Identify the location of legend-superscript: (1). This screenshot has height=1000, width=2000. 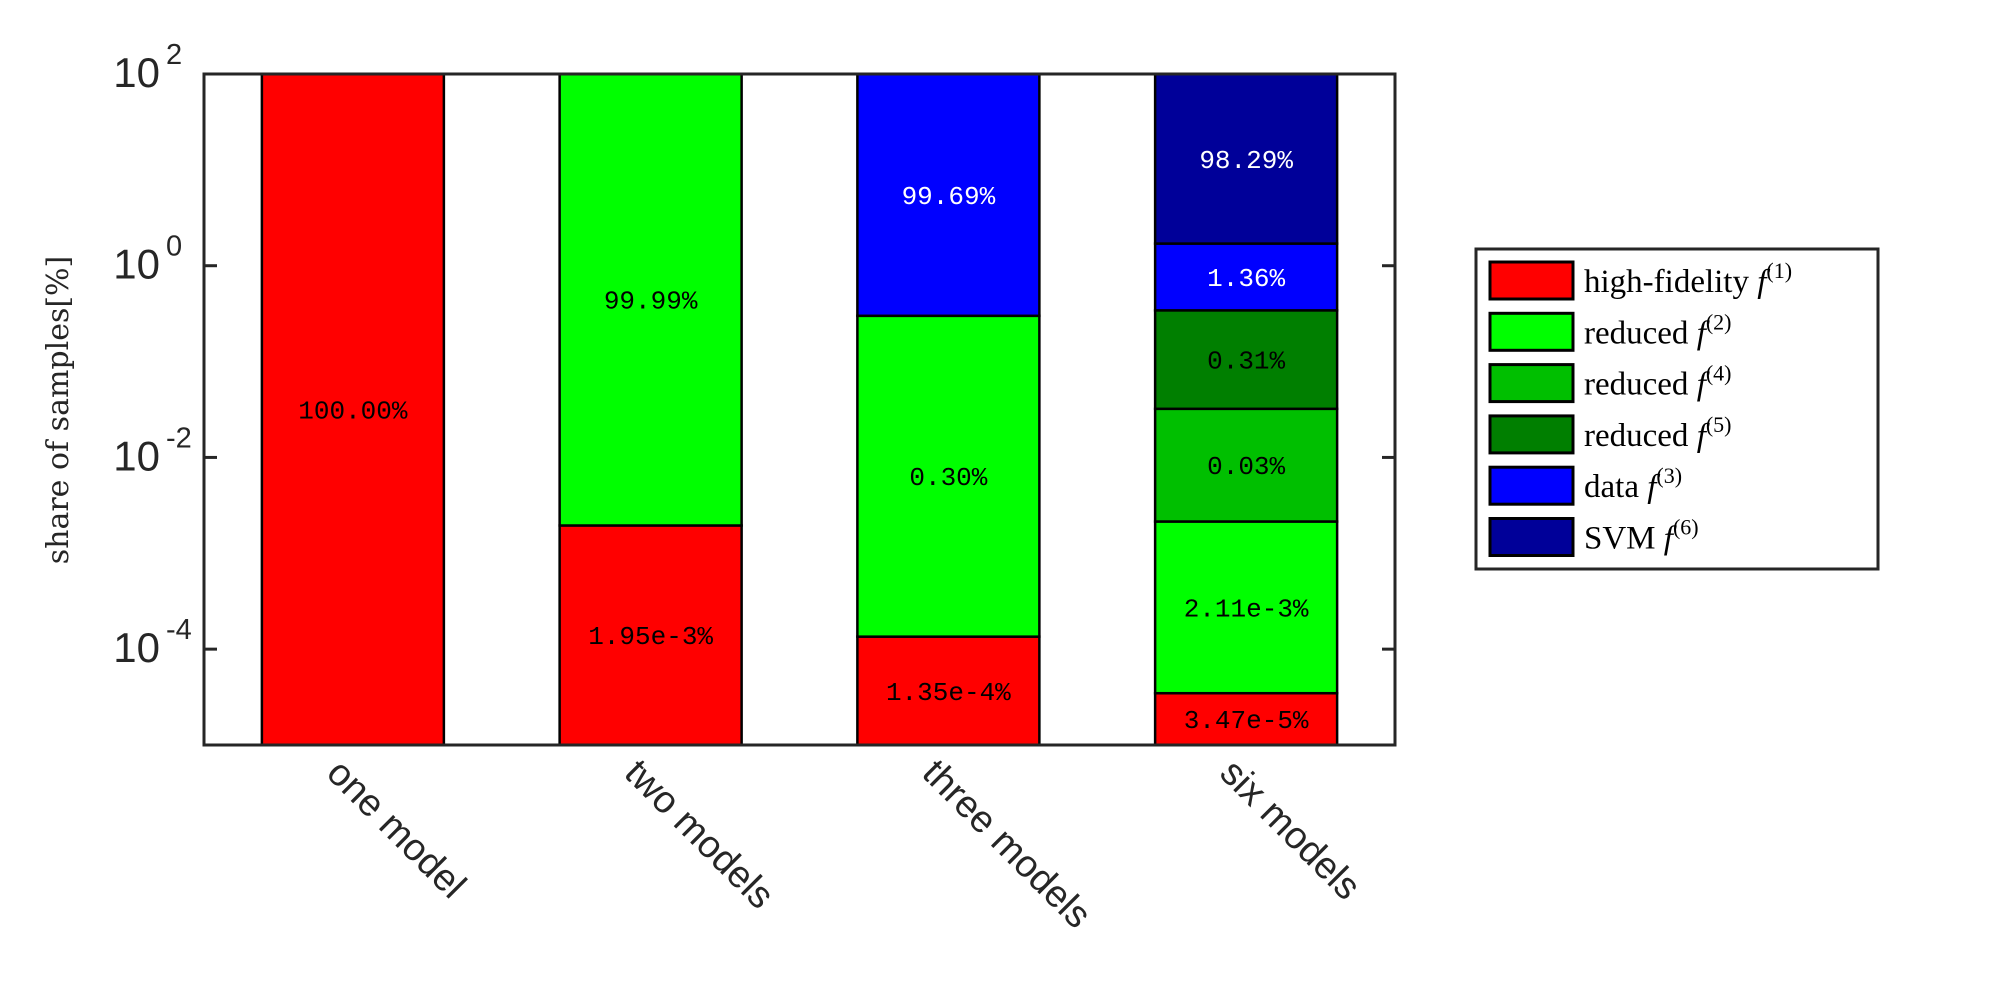
(1779, 270).